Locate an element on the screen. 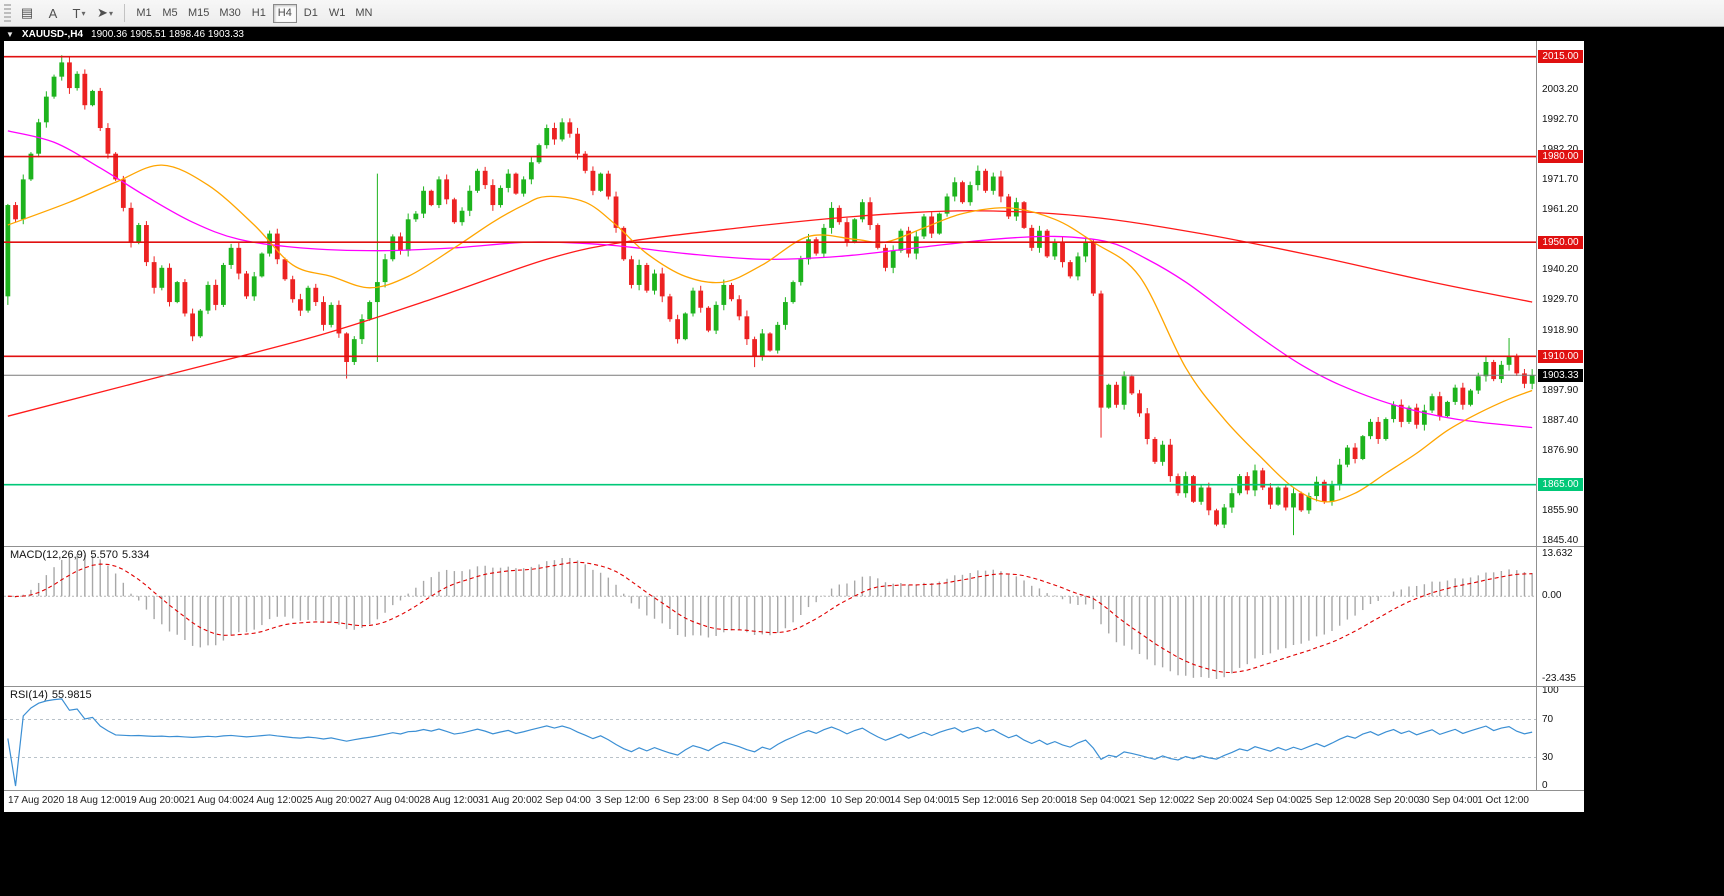  text-label-icon: T ▾ is located at coordinates (79, 13).